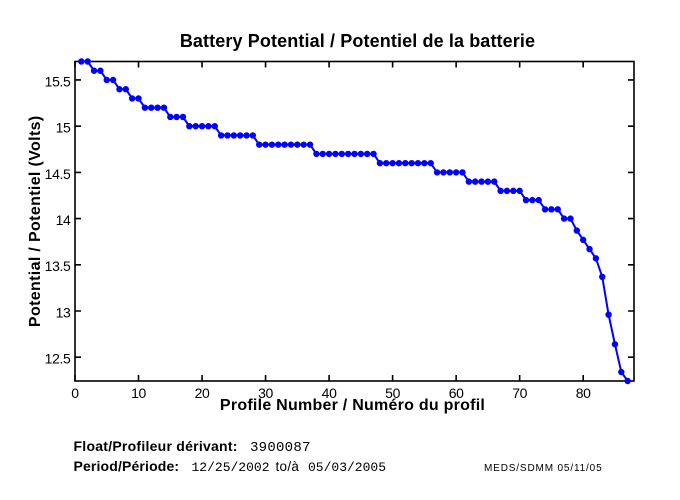 This screenshot has height=500, width=680. What do you see at coordinates (202, 393) in the screenshot?
I see `svg-text: 20` at bounding box center [202, 393].